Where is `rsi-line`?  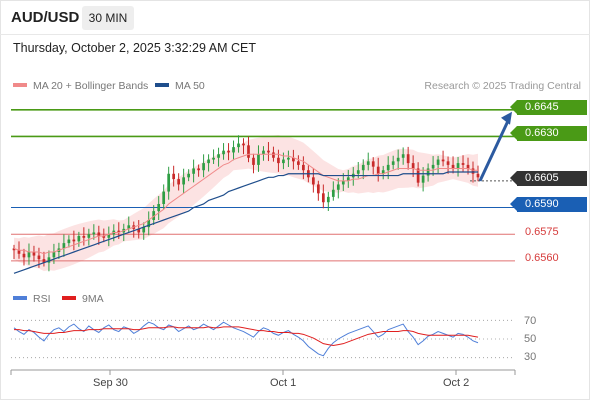 rsi-line is located at coordinates (246, 339).